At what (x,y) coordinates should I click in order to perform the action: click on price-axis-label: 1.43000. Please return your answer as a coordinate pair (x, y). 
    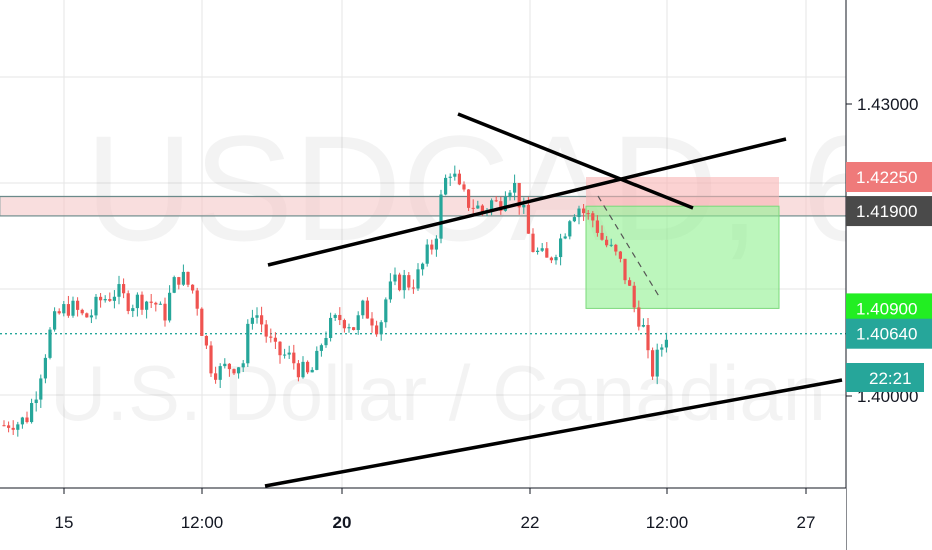
    Looking at the image, I should click on (887, 104).